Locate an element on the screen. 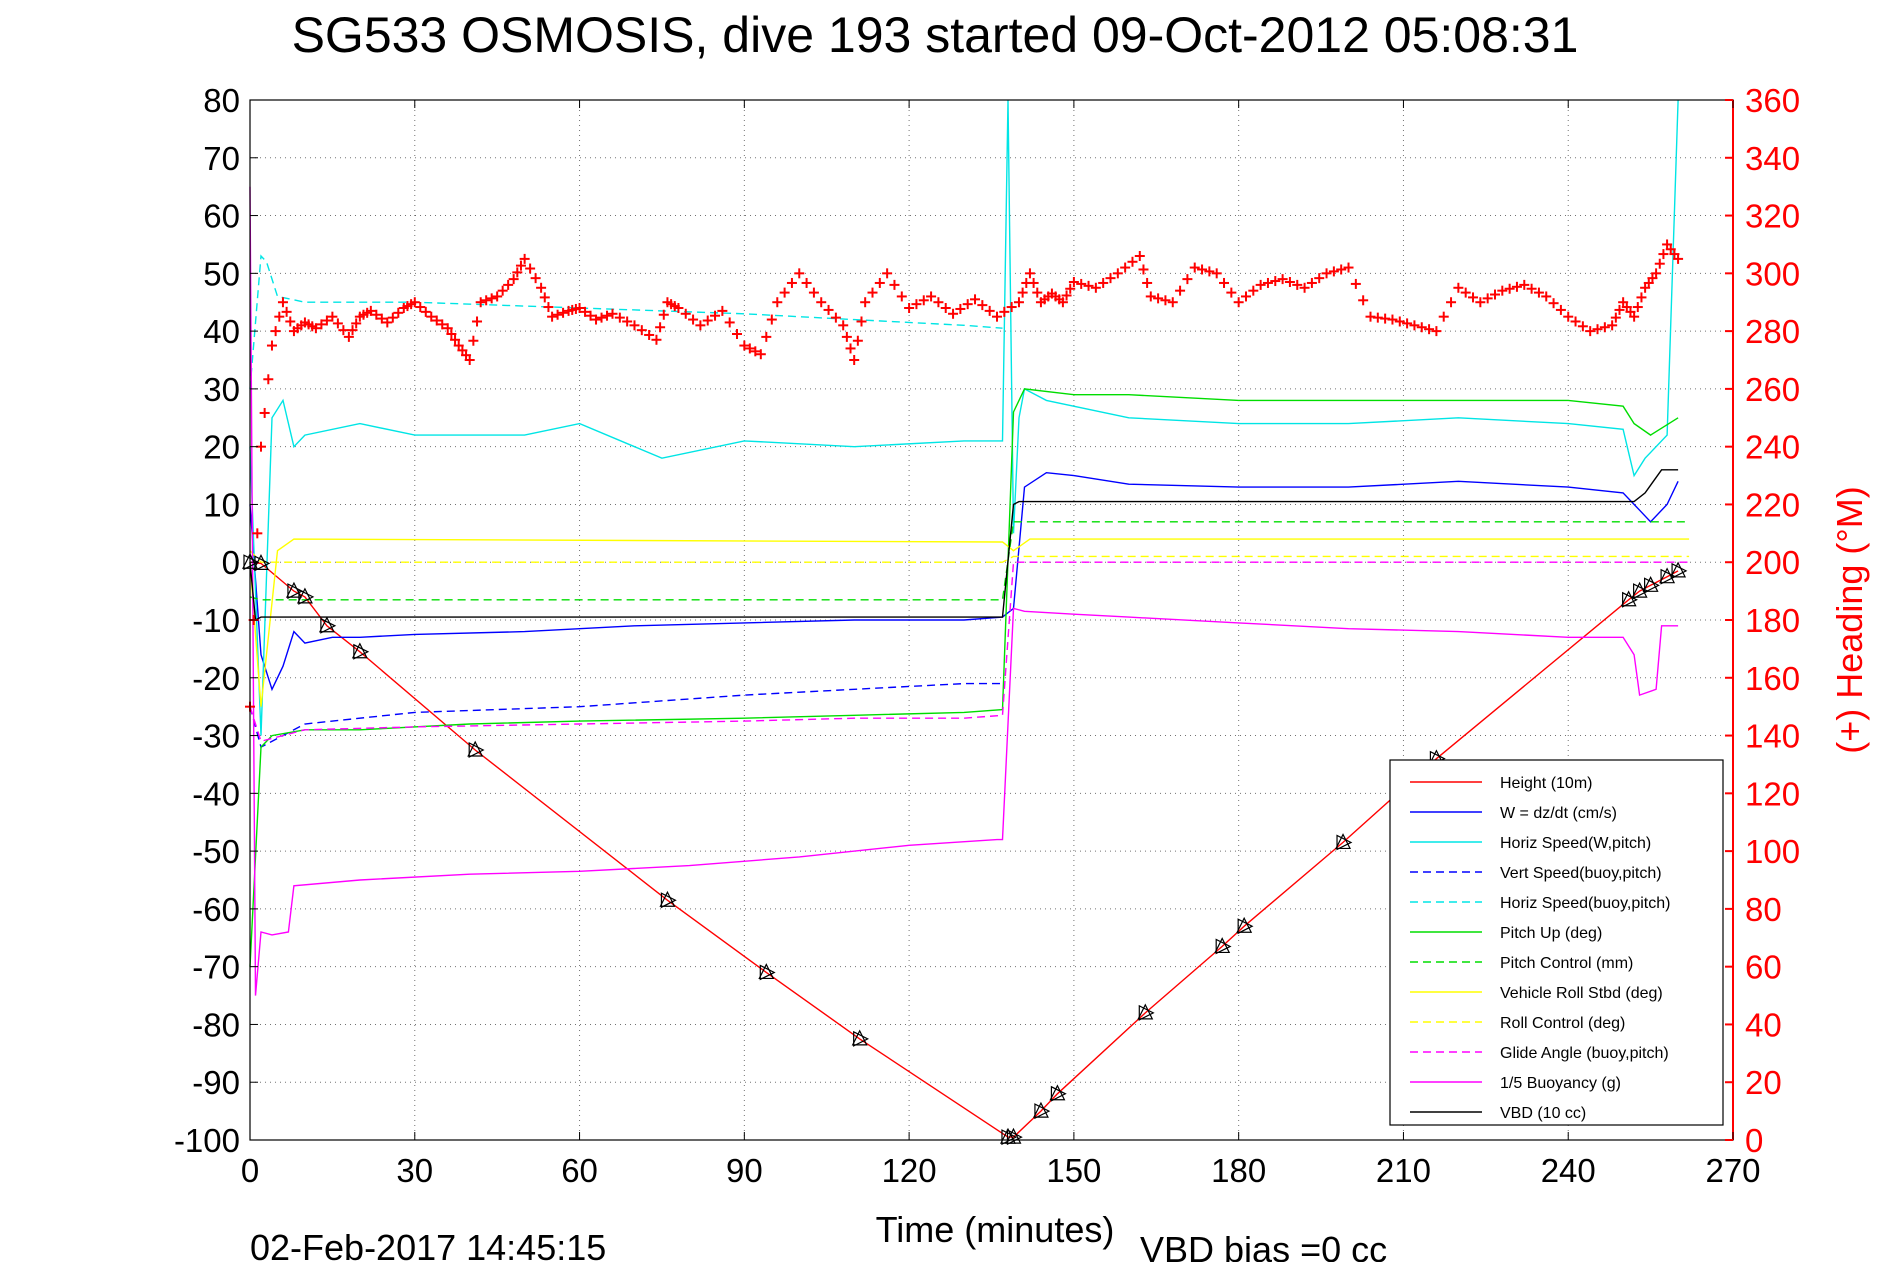 The image size is (1891, 1262). y-tick-label-right: 360 is located at coordinates (1772, 100).